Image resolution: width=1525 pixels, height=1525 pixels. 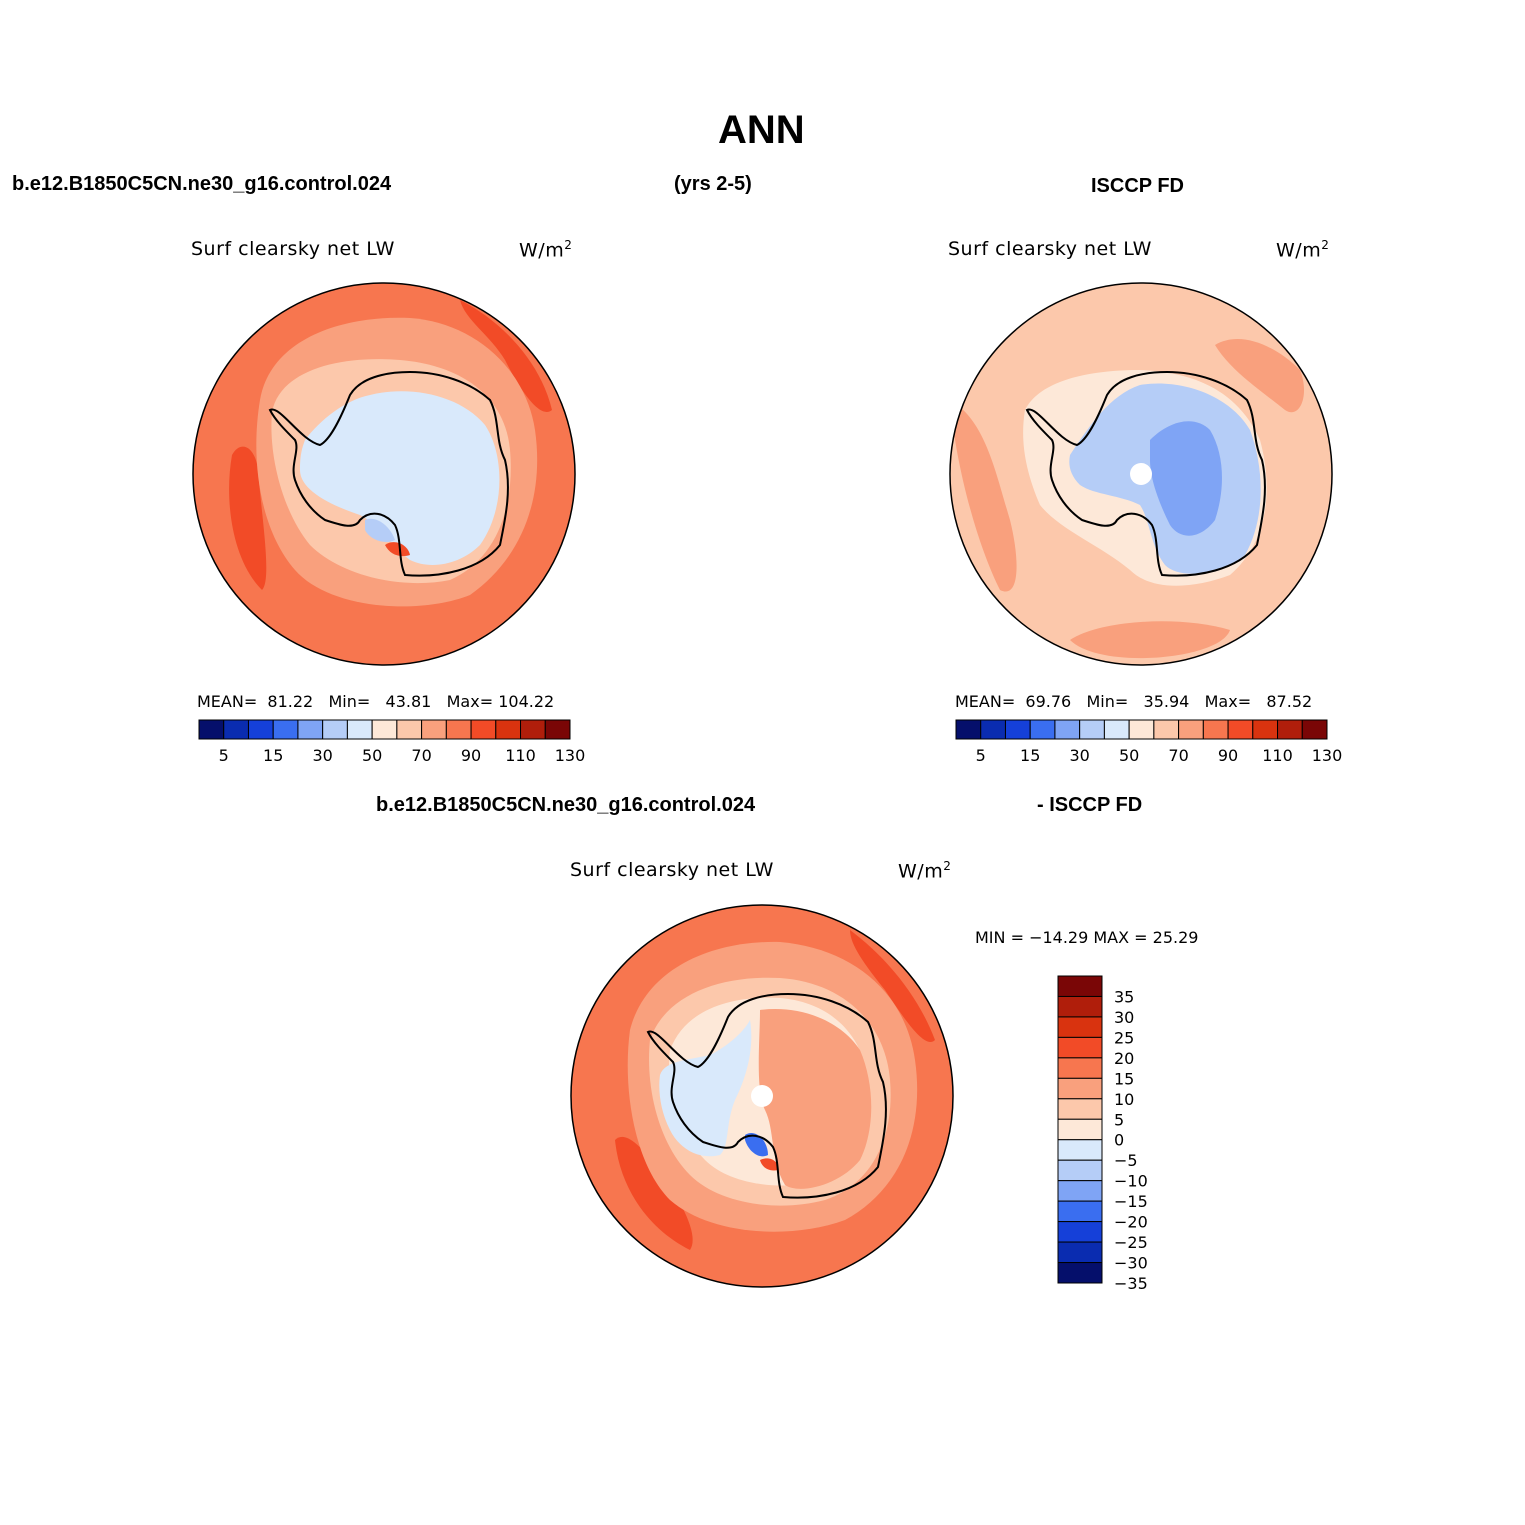 What do you see at coordinates (1133, 701) in the screenshot?
I see `obs-stats: MEAN= 69.76 Min= 35.94 Max= 87.52` at bounding box center [1133, 701].